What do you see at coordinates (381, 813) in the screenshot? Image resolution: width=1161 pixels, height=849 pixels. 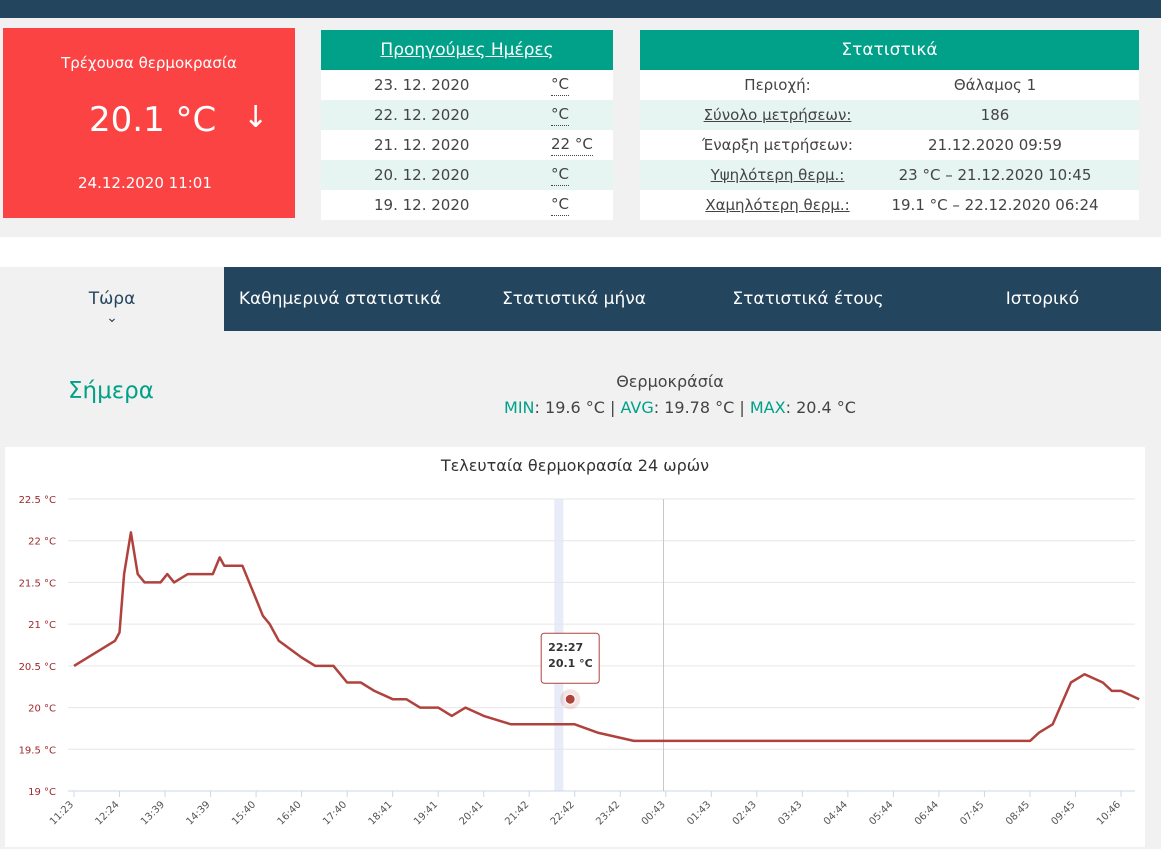 I see `x-tick-label: 18:41` at bounding box center [381, 813].